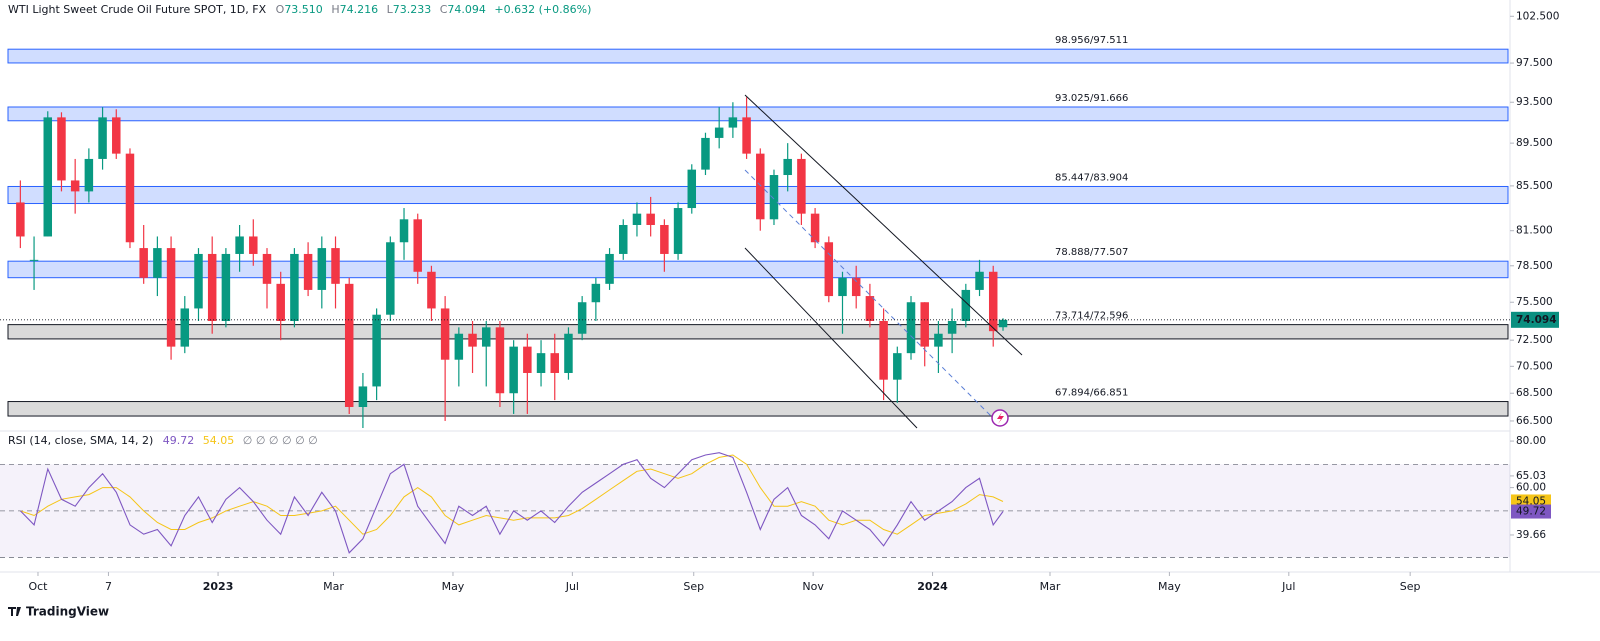 Image resolution: width=1600 pixels, height=641 pixels. What do you see at coordinates (1531, 511) in the screenshot?
I see `rsi-value-box` at bounding box center [1531, 511].